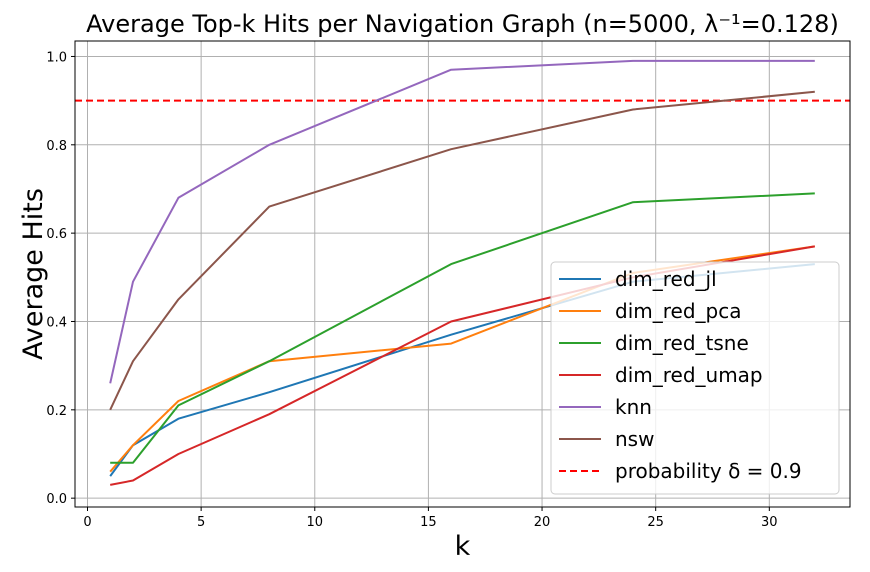  I want to click on x-tick-label: 10, so click(314, 522).